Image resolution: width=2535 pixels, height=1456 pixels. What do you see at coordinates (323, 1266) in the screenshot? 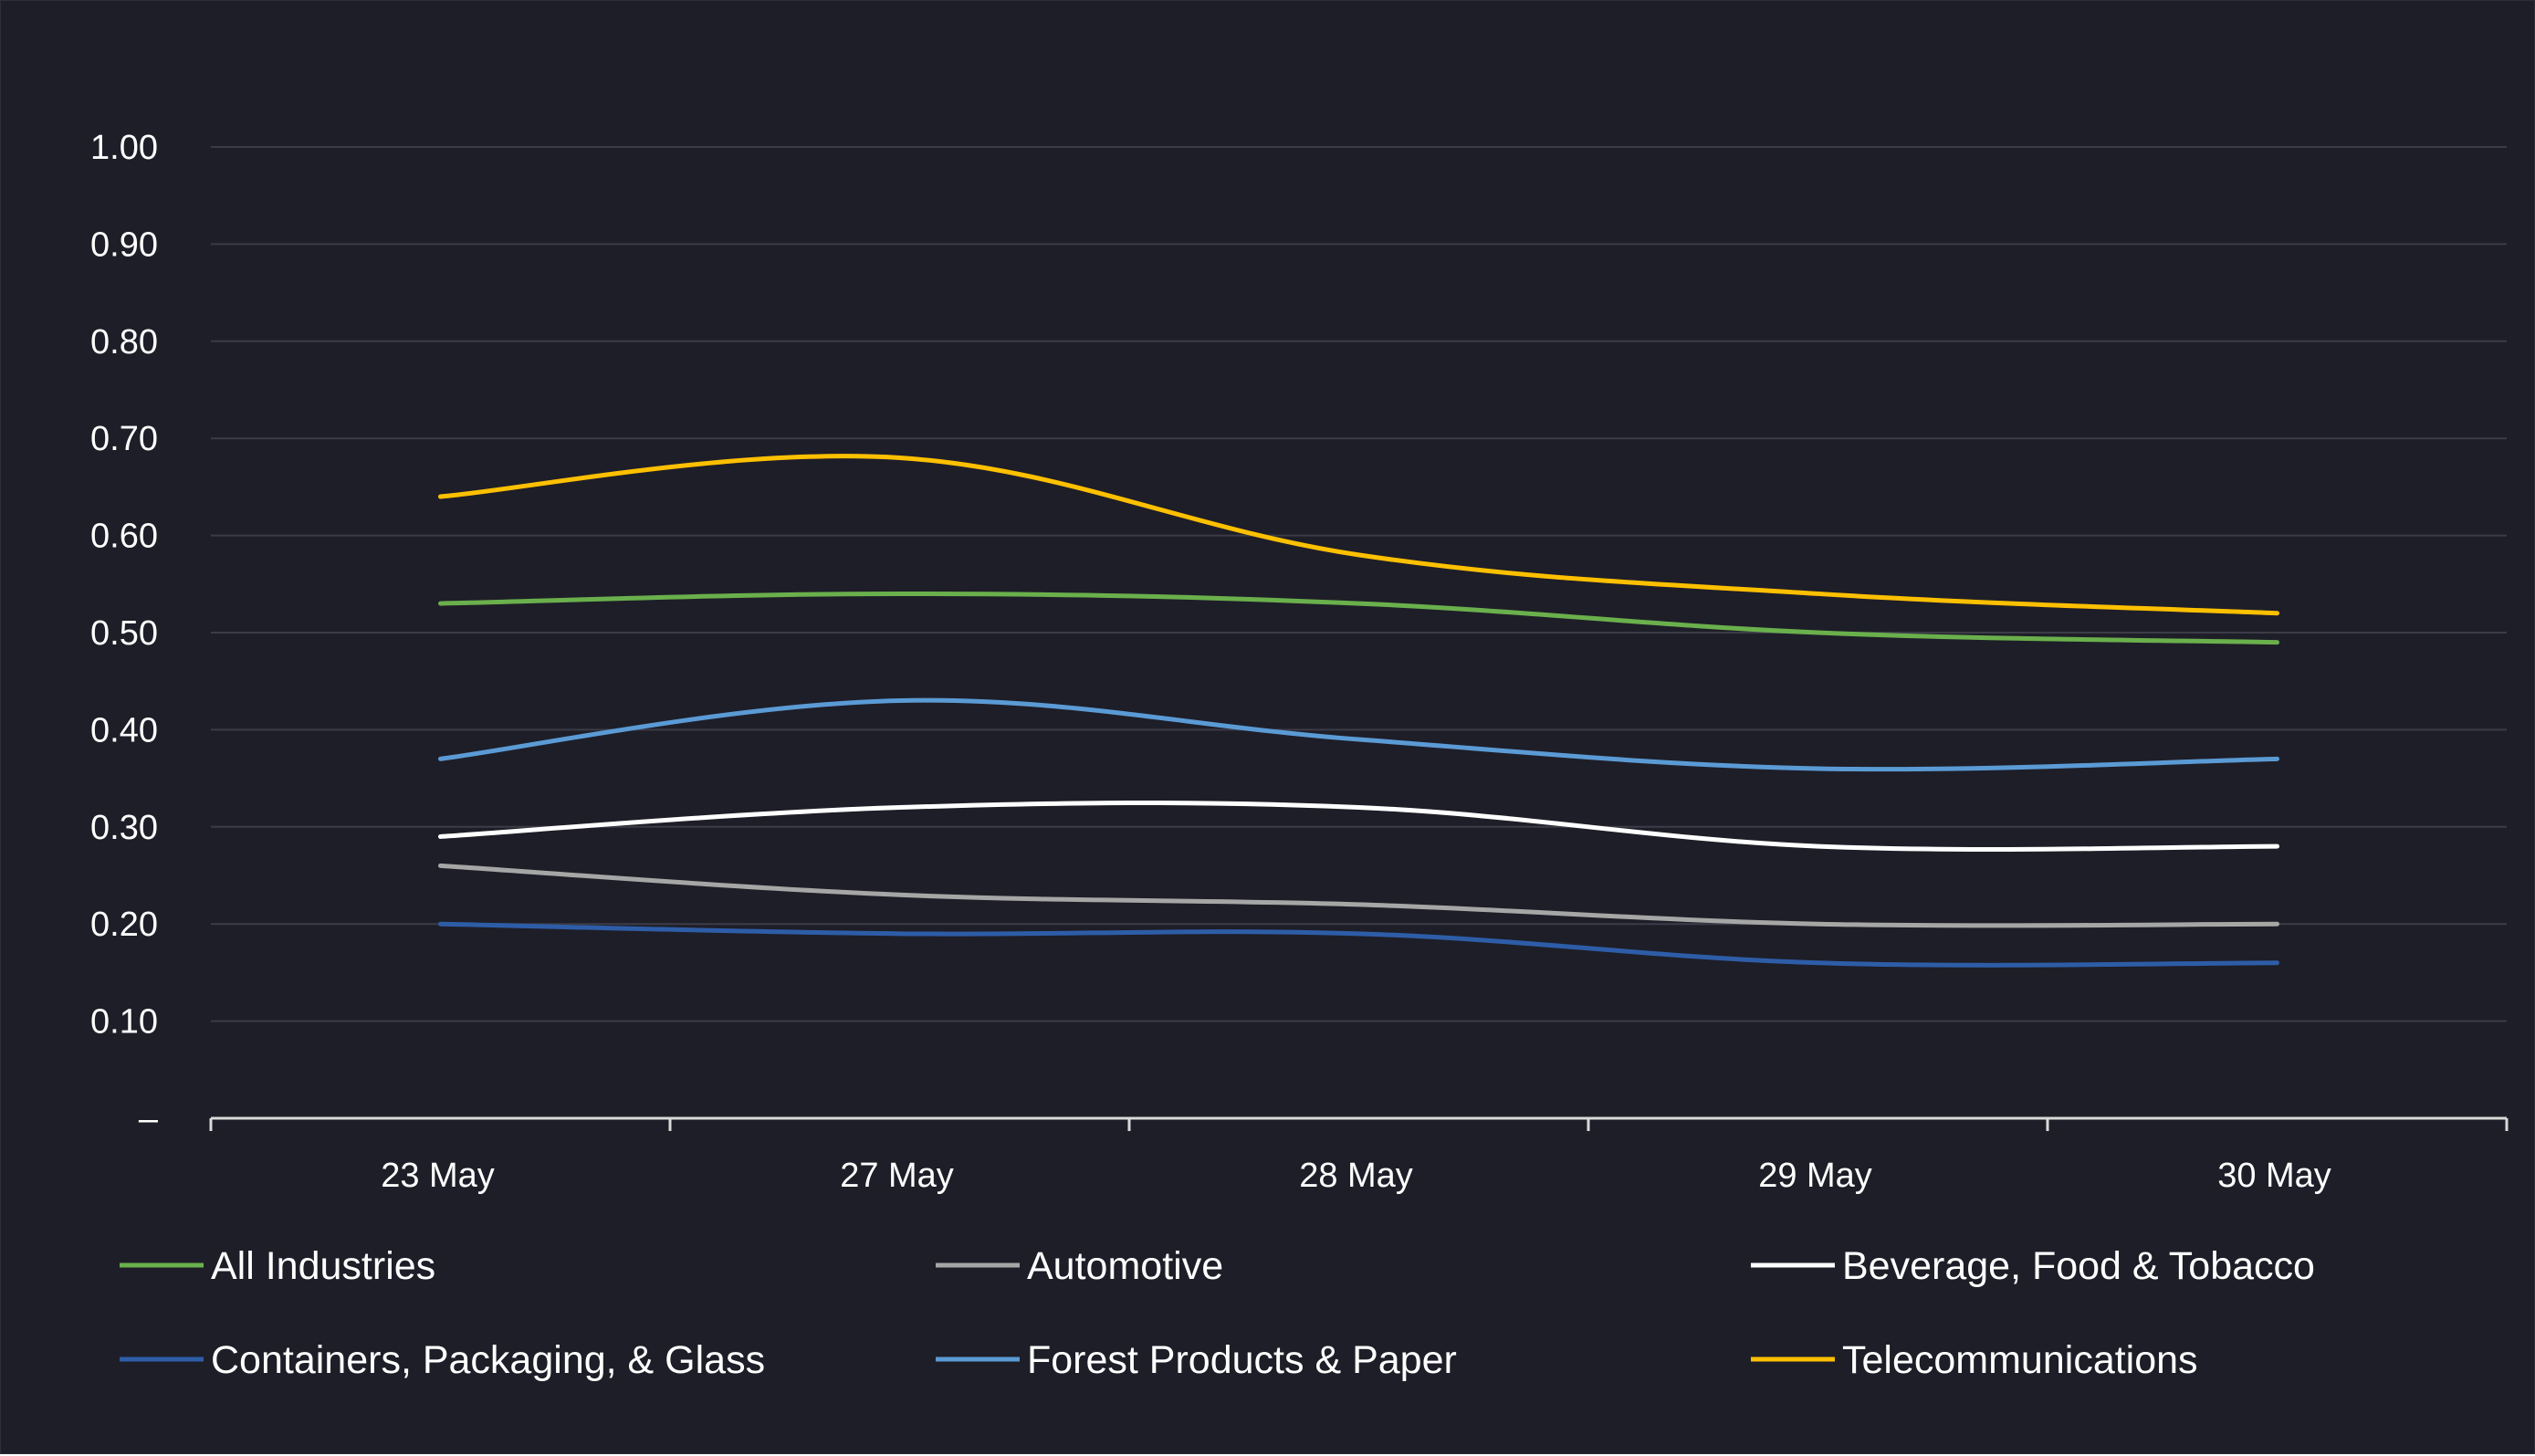
I see `legend-label: All Industries` at bounding box center [323, 1266].